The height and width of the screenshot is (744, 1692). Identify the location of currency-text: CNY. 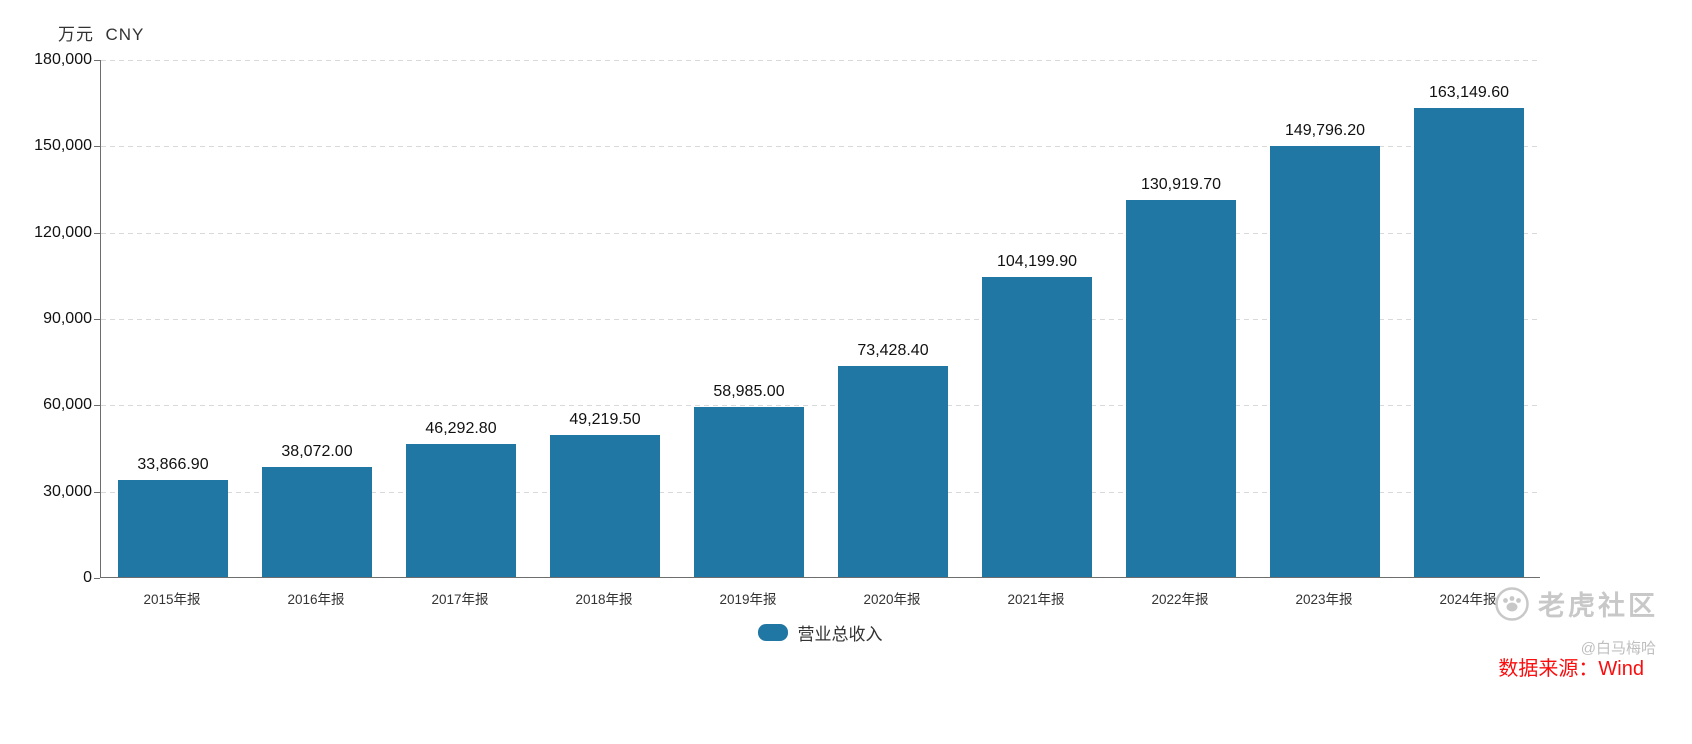
(125, 34).